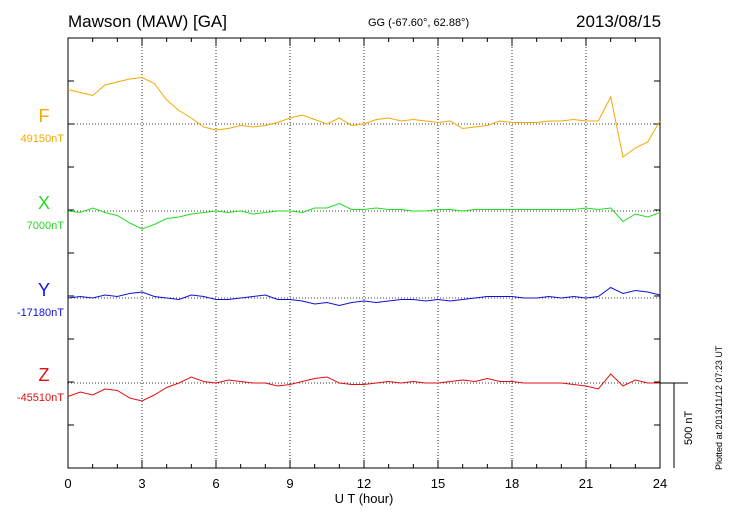  Describe the element at coordinates (43, 139) in the screenshot. I see `series-f-baseline-label: 49150nT` at that location.